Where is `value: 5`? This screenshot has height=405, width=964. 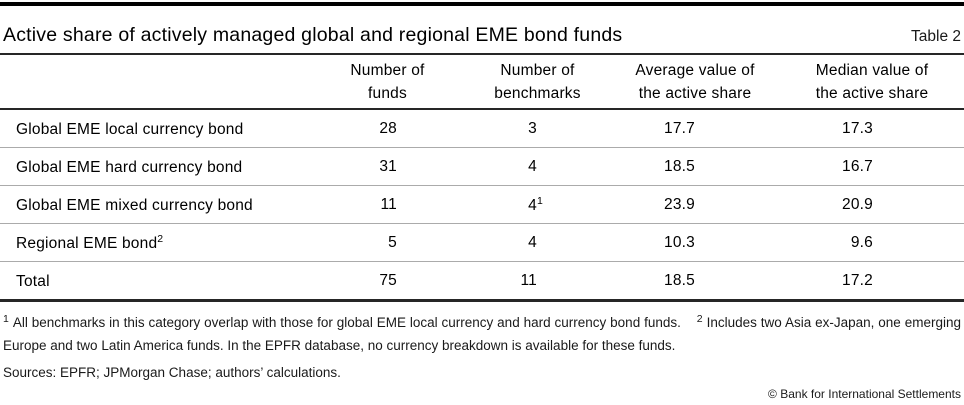
value: 5 is located at coordinates (392, 242).